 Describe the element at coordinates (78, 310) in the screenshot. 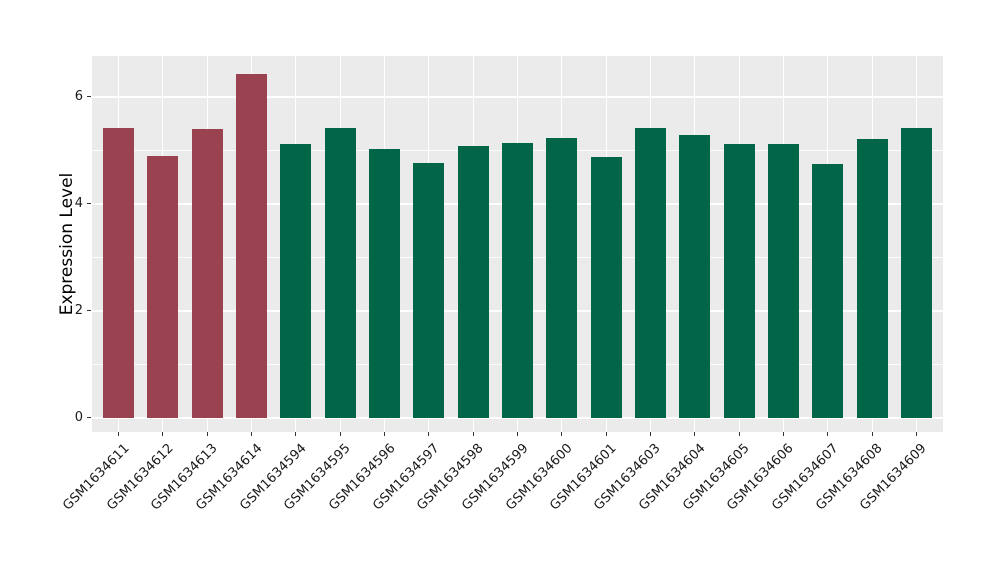

I see `y-axis-tick-label: 2` at that location.